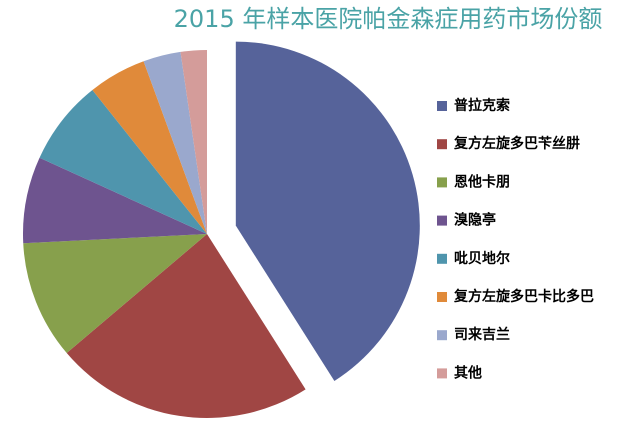  What do you see at coordinates (482, 105) in the screenshot?
I see `legend-label: 普拉克索` at bounding box center [482, 105].